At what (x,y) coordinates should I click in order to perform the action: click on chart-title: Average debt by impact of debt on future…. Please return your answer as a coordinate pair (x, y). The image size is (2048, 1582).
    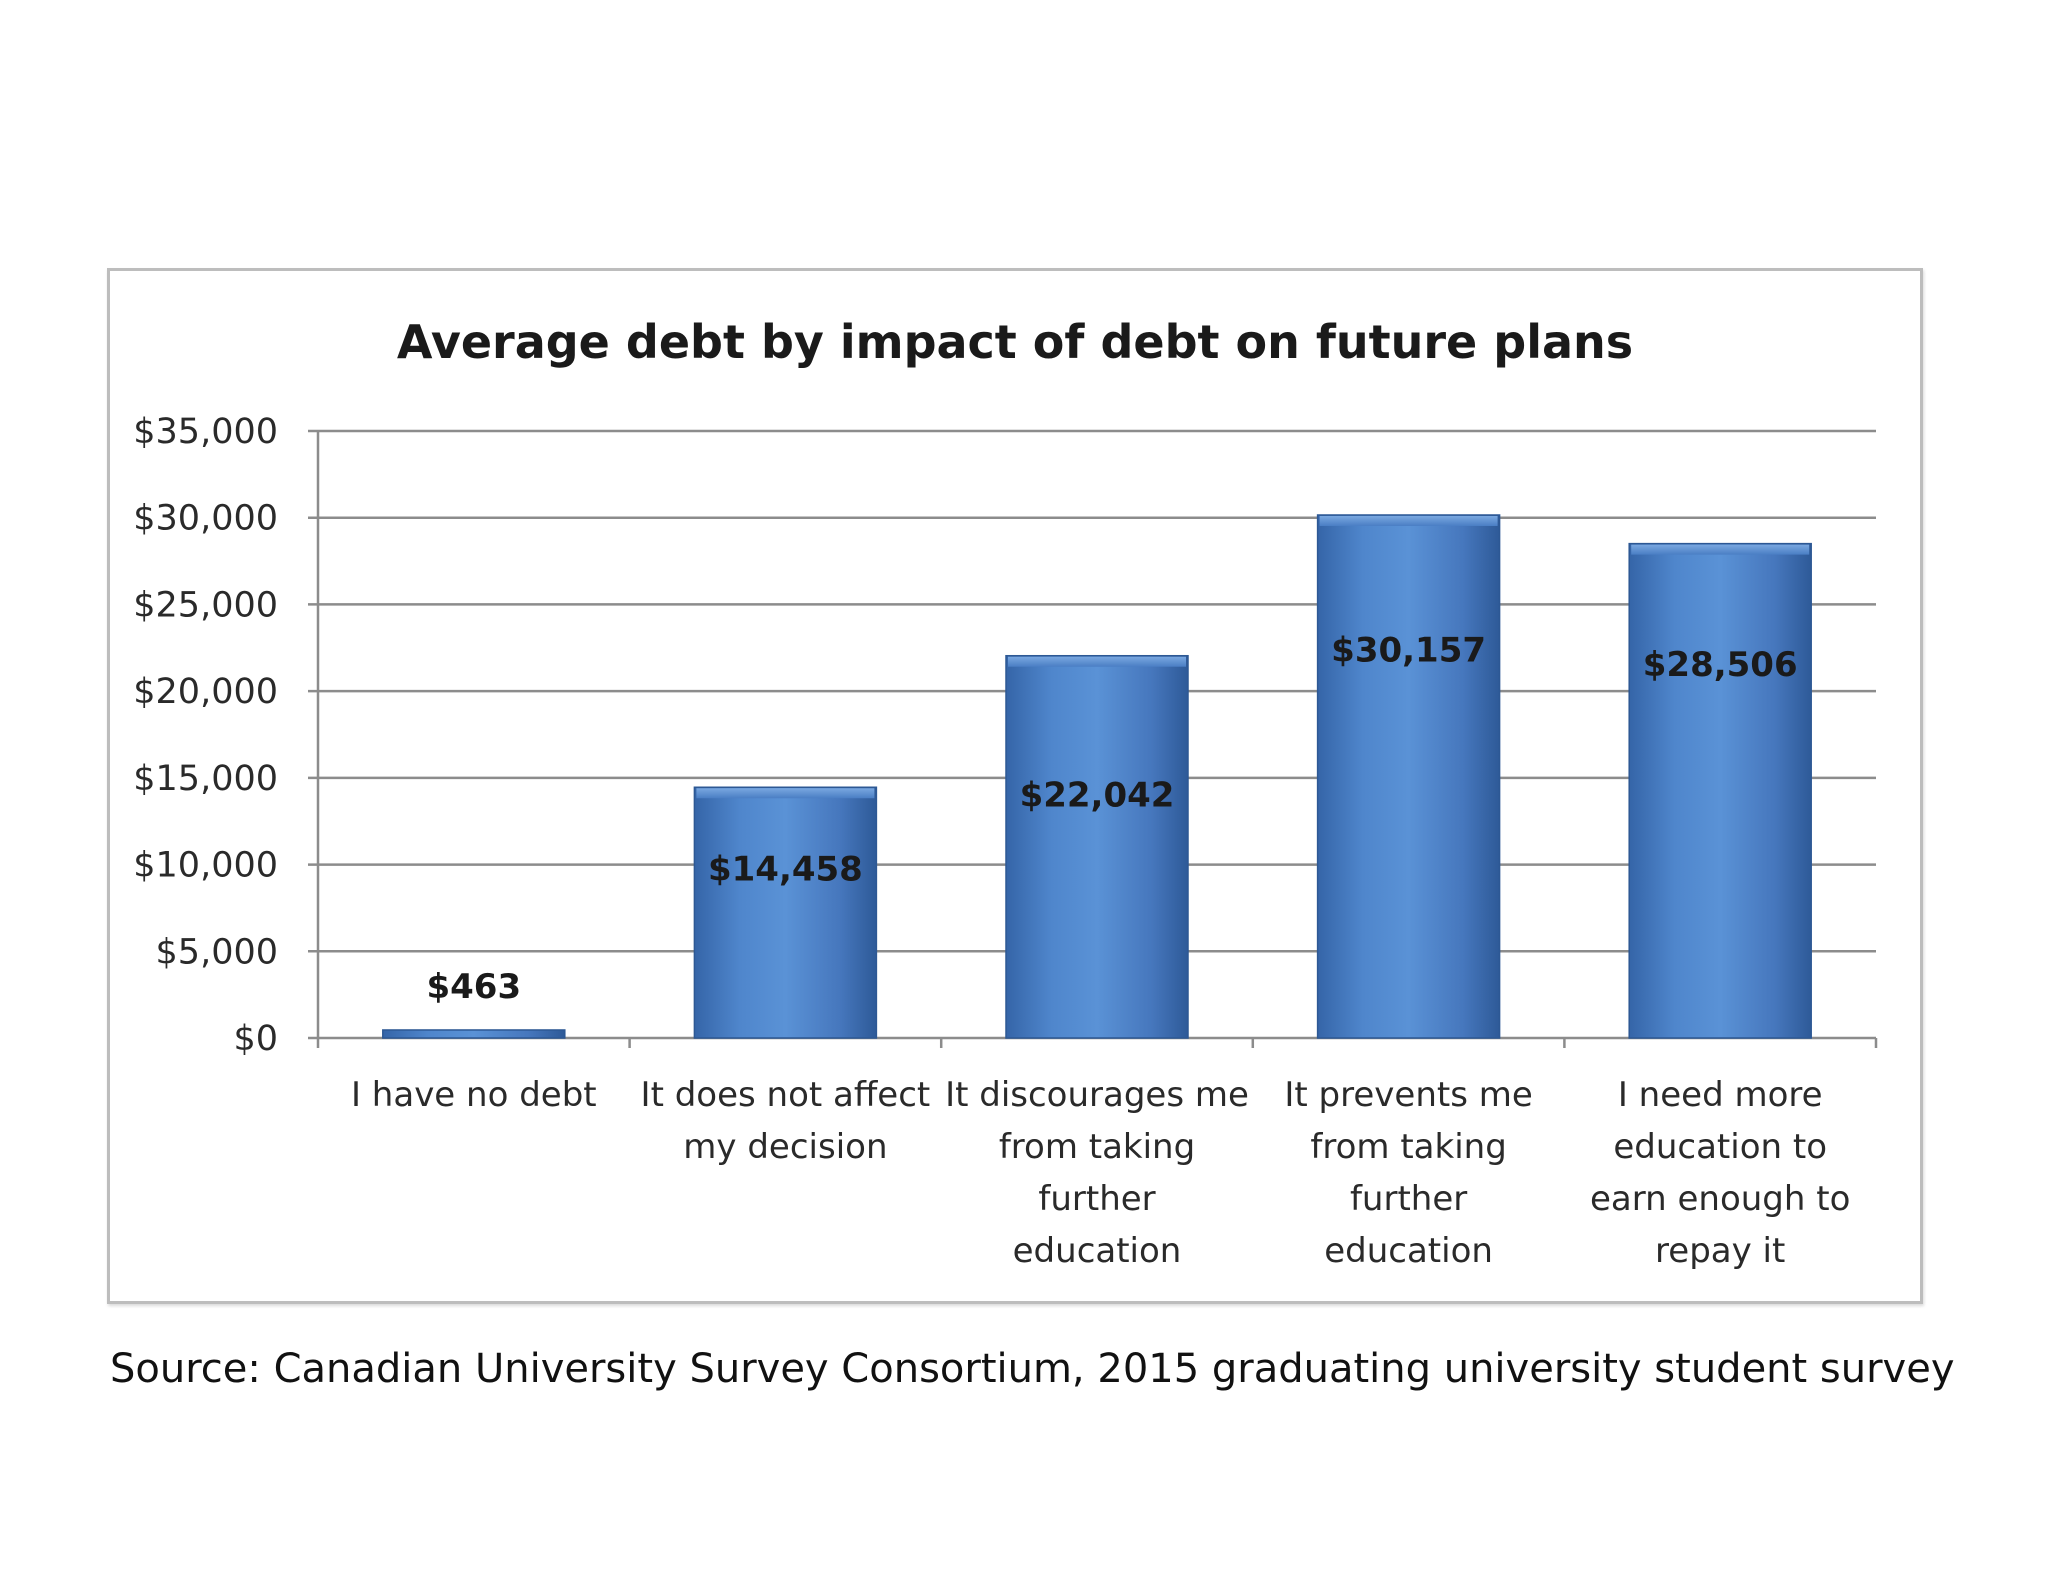
    Looking at the image, I should click on (1015, 342).